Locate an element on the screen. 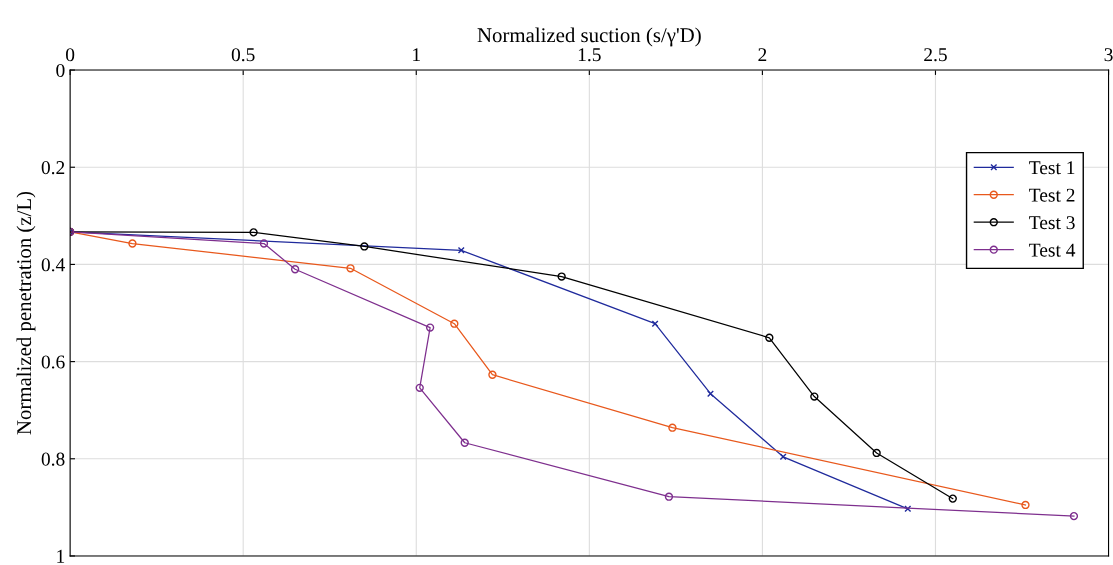  y-tick-label: 0.8 is located at coordinates (53, 459).